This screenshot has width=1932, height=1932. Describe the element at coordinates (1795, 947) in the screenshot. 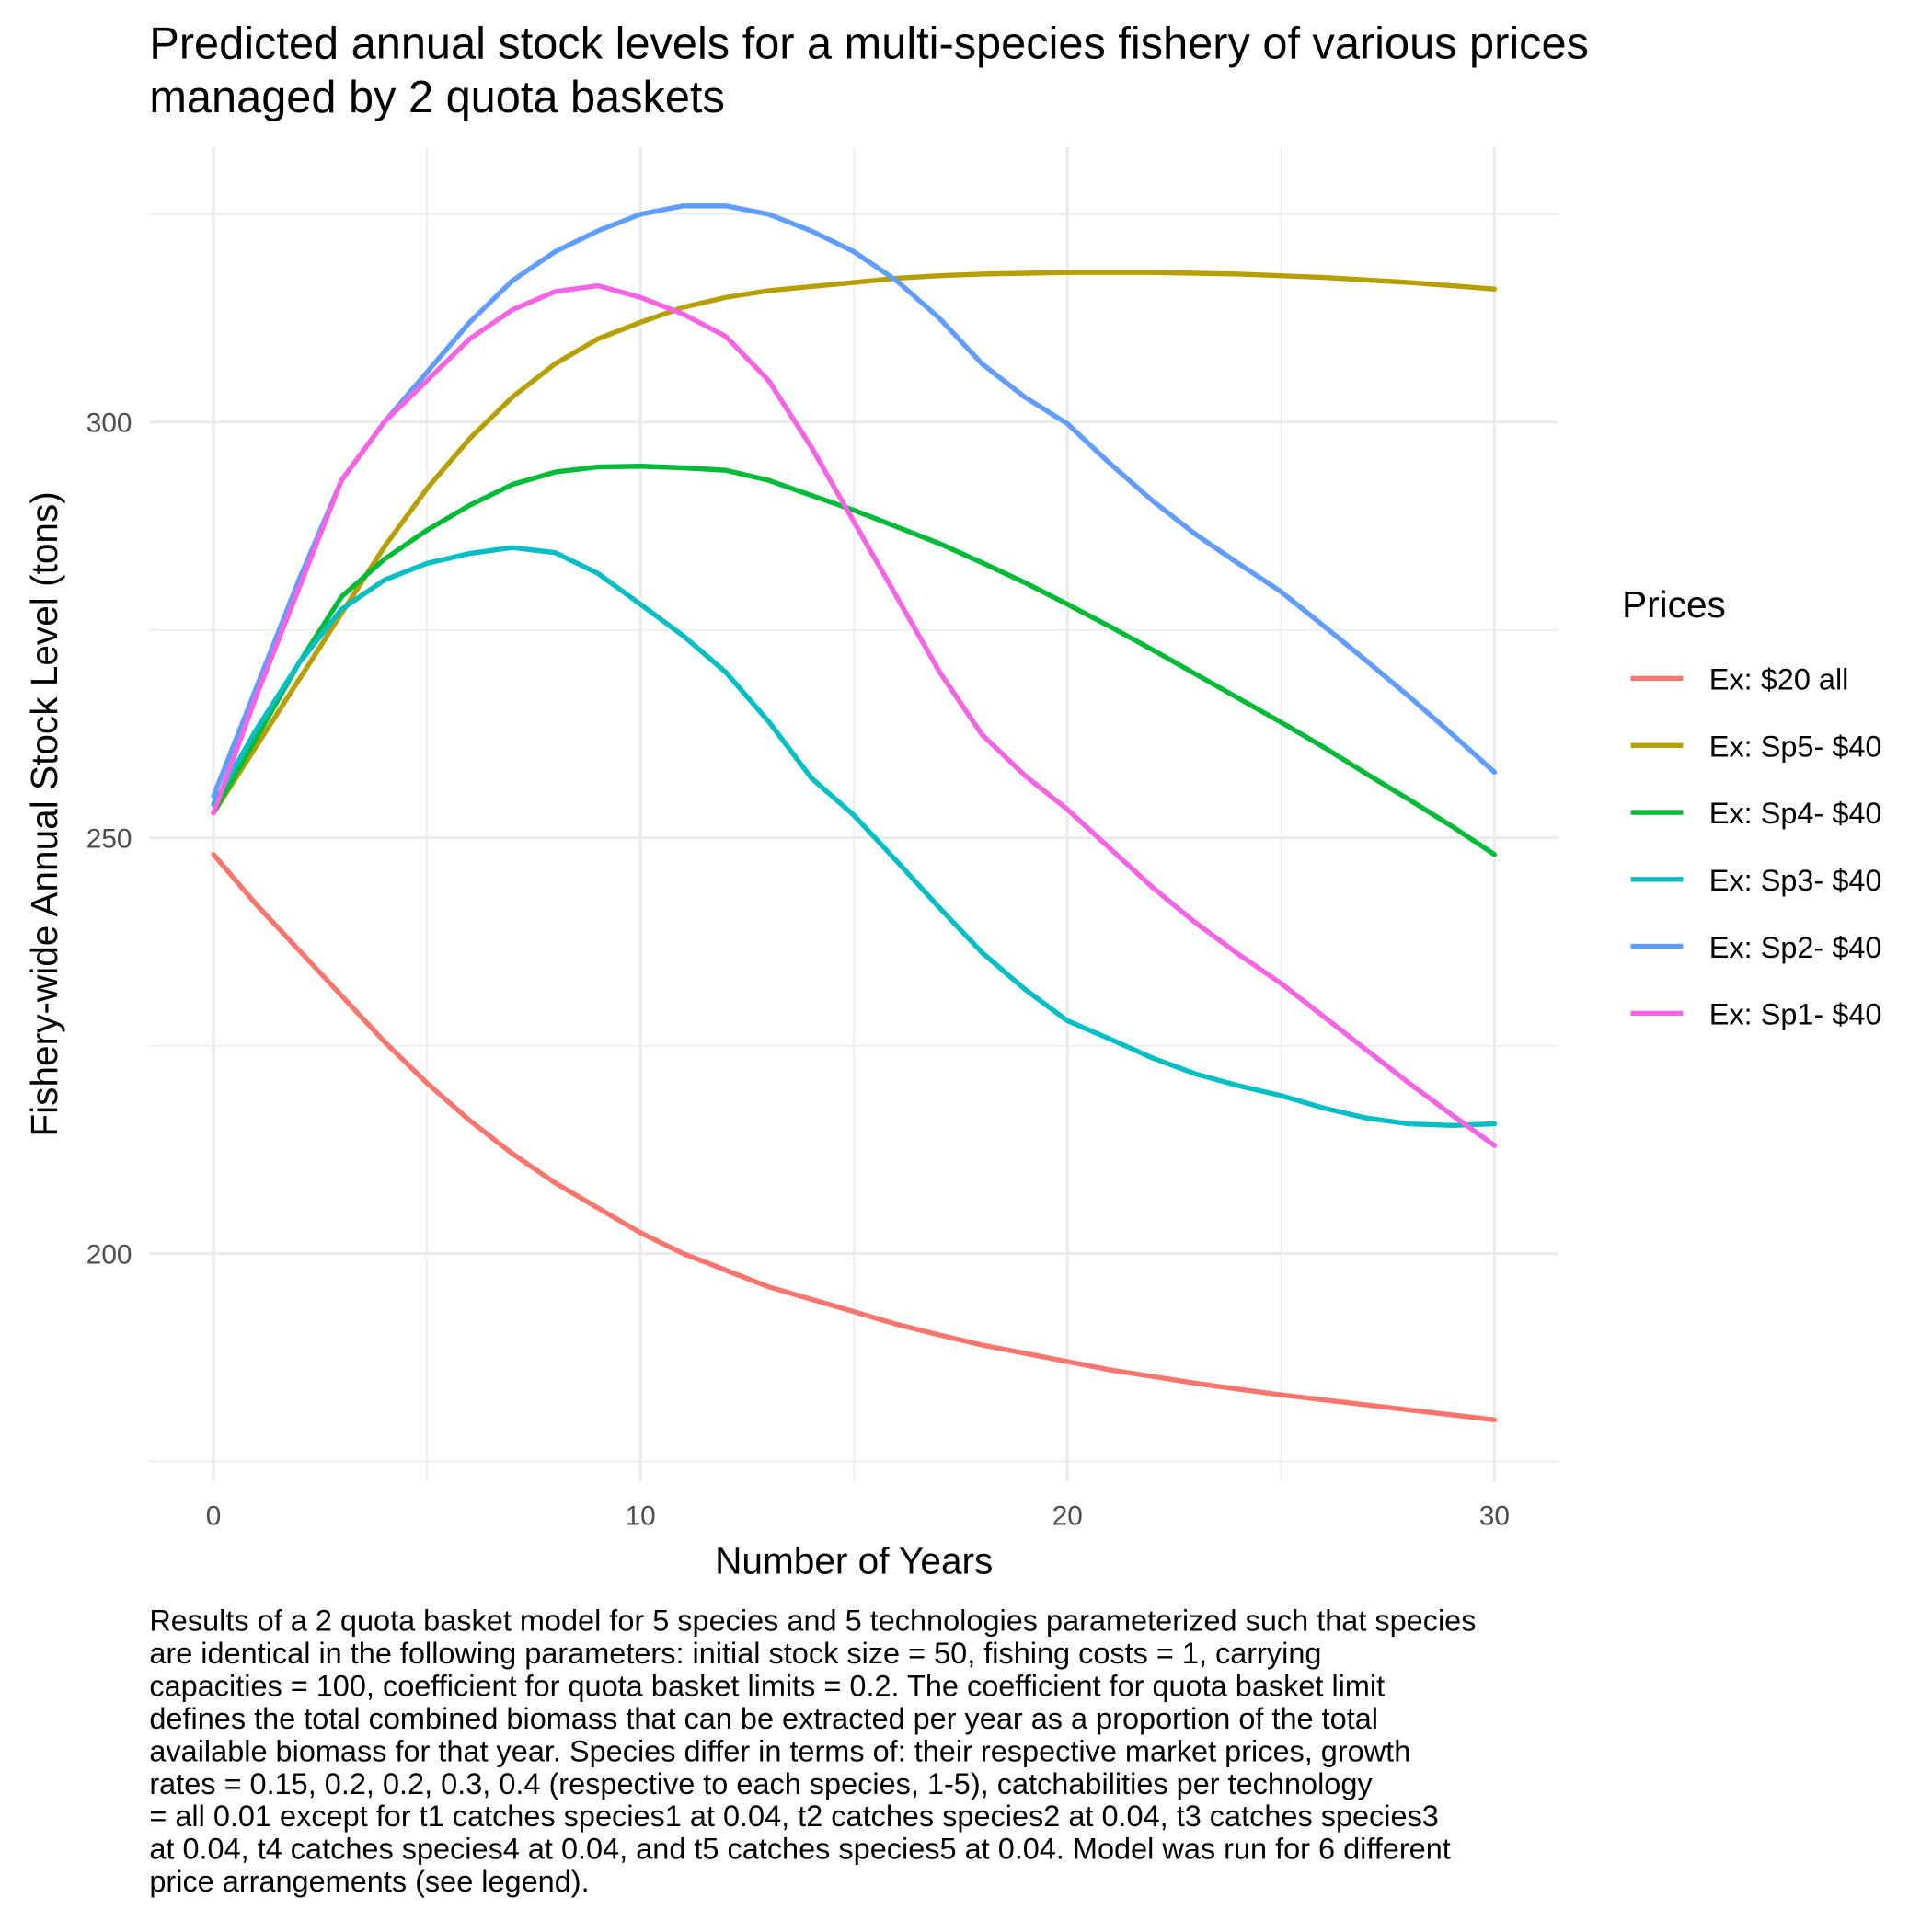

I see `legend-label: Ex: Sp2- $40` at that location.